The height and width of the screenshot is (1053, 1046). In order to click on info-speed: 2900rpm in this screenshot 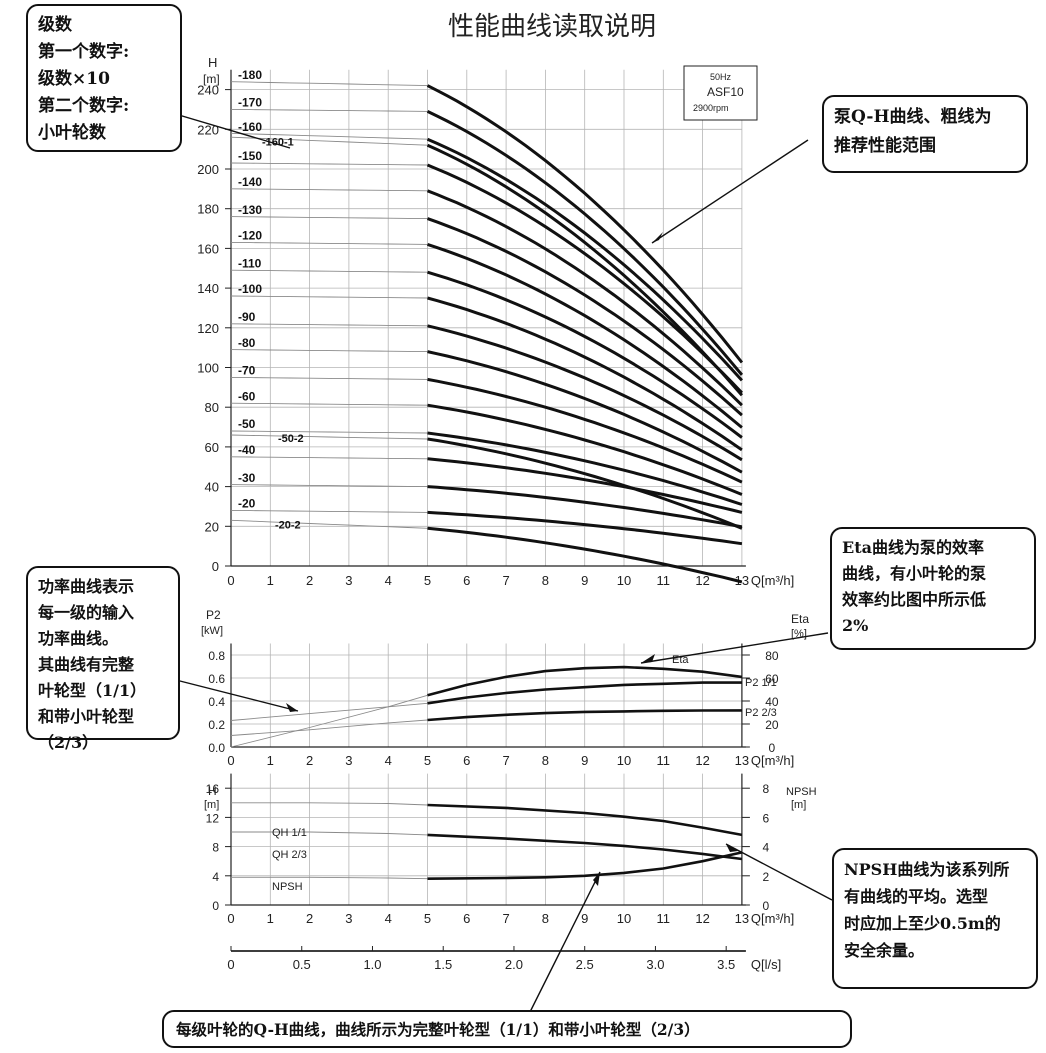, I will do `click(711, 108)`.